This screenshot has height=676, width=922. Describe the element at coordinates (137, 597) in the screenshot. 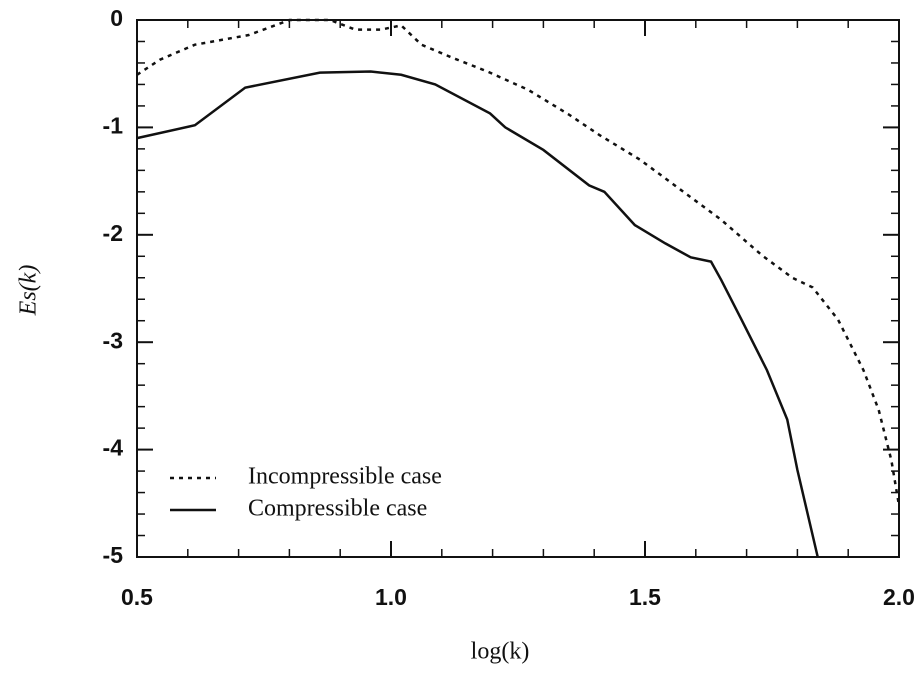

I see `x-tick-label: 0.5` at that location.